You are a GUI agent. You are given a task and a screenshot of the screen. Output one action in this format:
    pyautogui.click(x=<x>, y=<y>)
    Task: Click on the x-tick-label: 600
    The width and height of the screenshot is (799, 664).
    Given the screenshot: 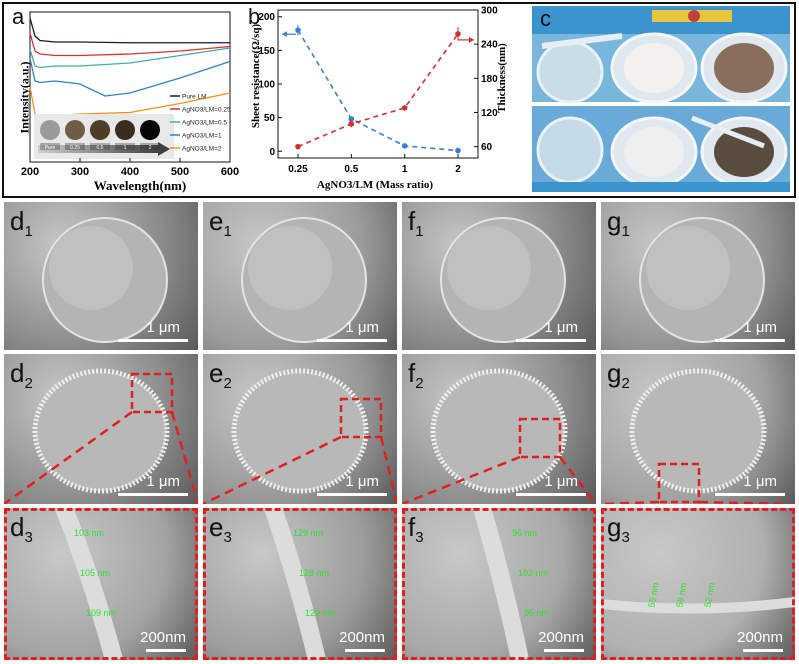 What is the action you would take?
    pyautogui.click(x=230, y=172)
    